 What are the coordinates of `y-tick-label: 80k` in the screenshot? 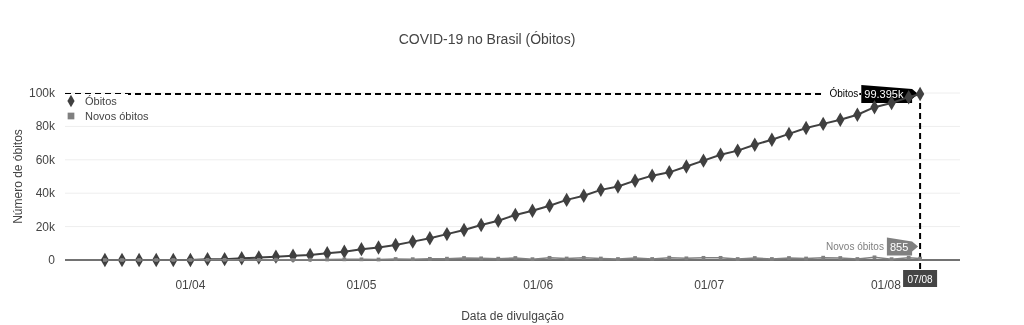 It's located at (45, 126).